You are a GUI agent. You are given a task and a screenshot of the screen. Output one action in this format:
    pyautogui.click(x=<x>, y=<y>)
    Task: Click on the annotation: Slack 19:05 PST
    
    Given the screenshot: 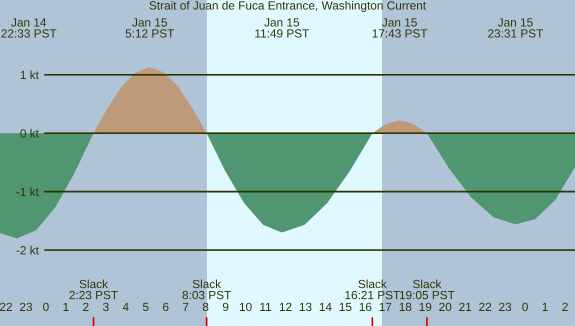 What is the action you would take?
    pyautogui.click(x=427, y=290)
    